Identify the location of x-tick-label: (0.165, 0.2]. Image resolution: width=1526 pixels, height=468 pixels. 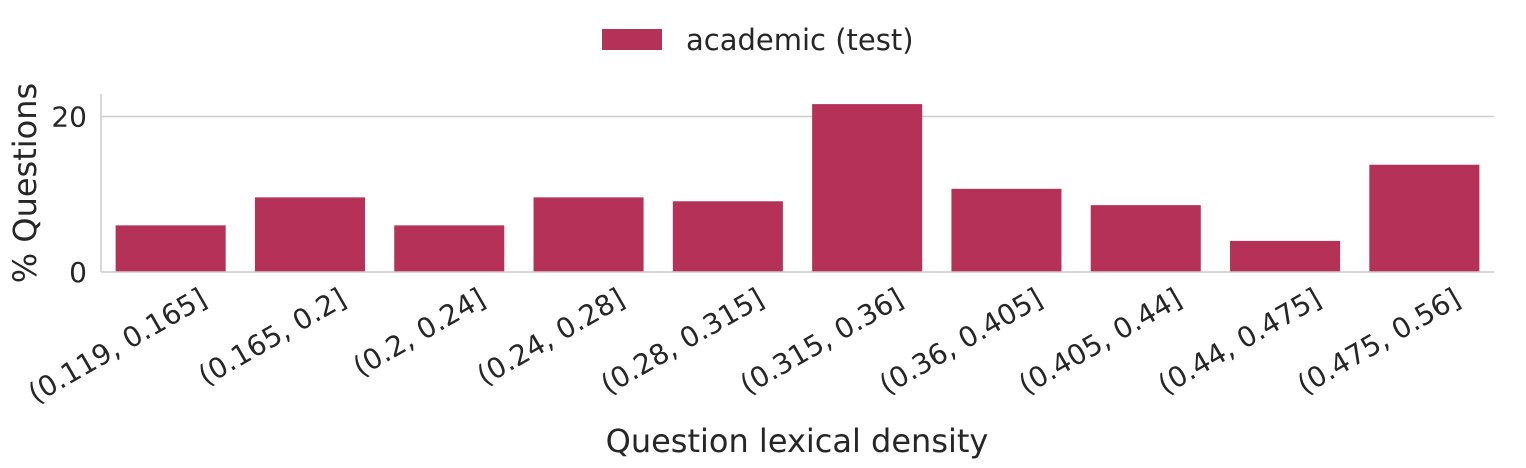
(272, 336).